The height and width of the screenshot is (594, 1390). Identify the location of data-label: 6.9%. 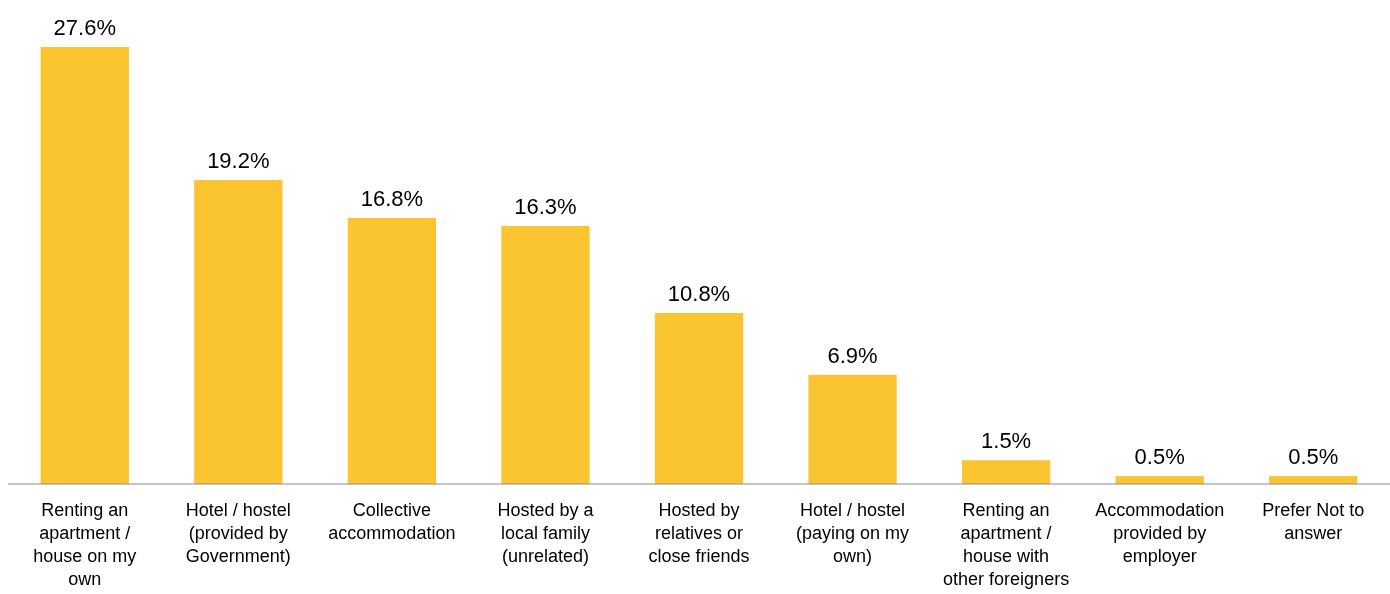
(852, 355).